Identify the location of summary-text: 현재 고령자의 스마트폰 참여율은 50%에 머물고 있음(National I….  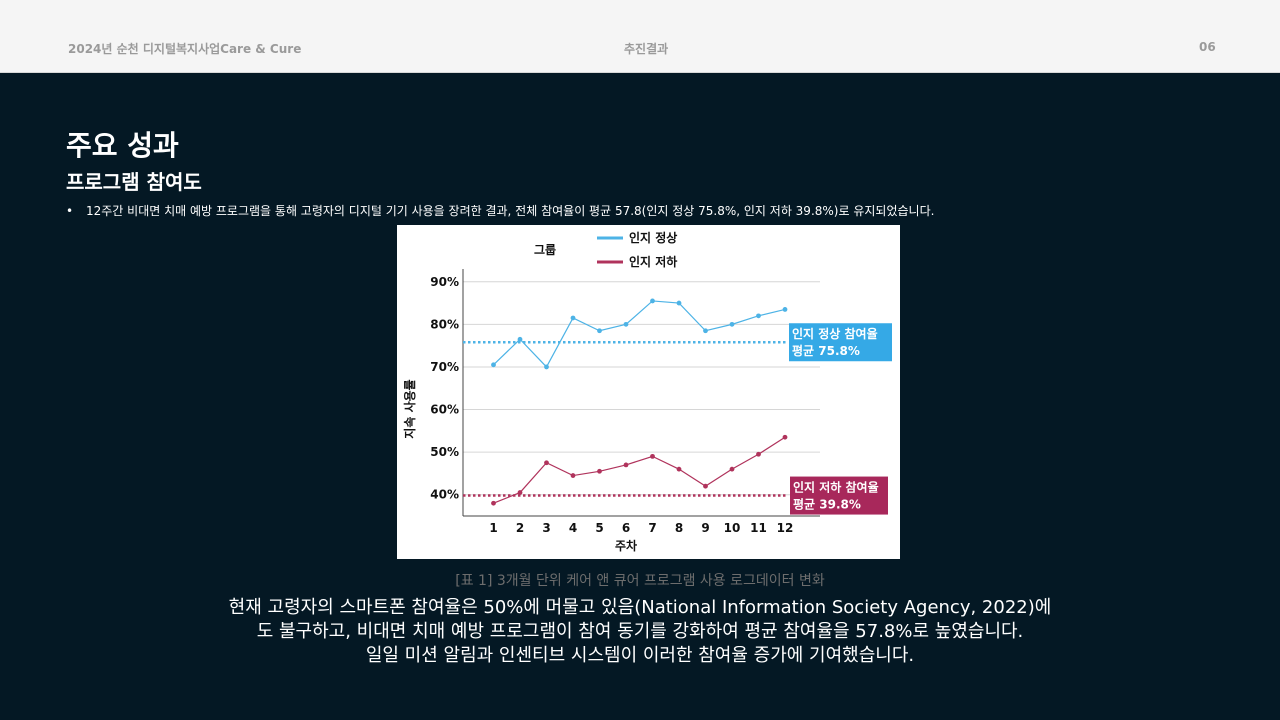
(640, 632).